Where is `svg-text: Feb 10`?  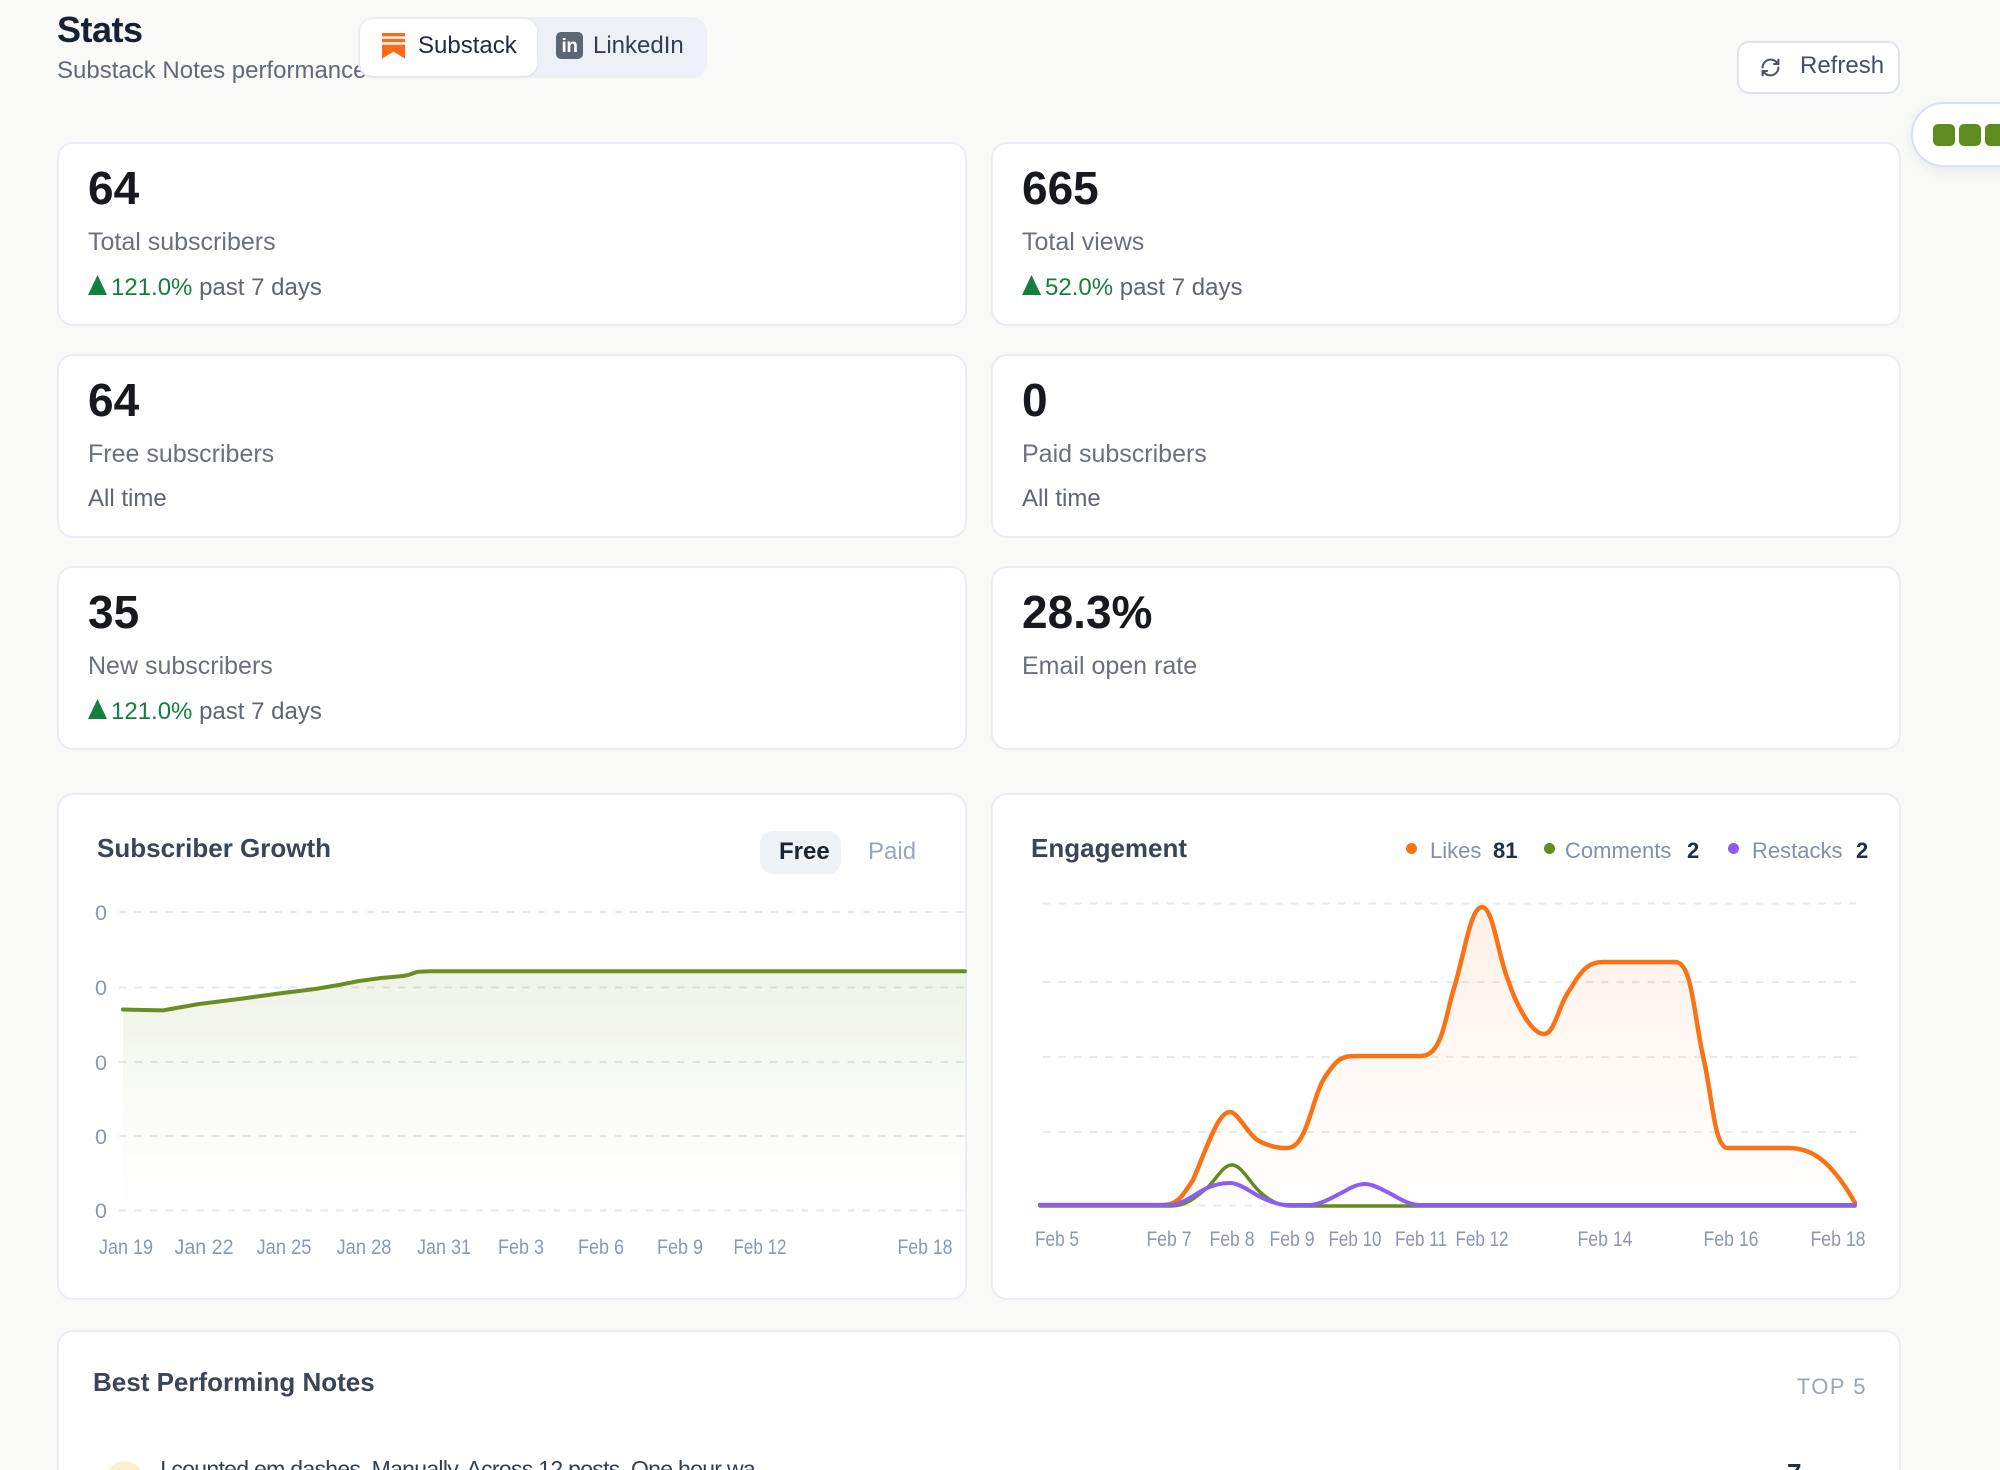
svg-text: Feb 10 is located at coordinates (1355, 1239).